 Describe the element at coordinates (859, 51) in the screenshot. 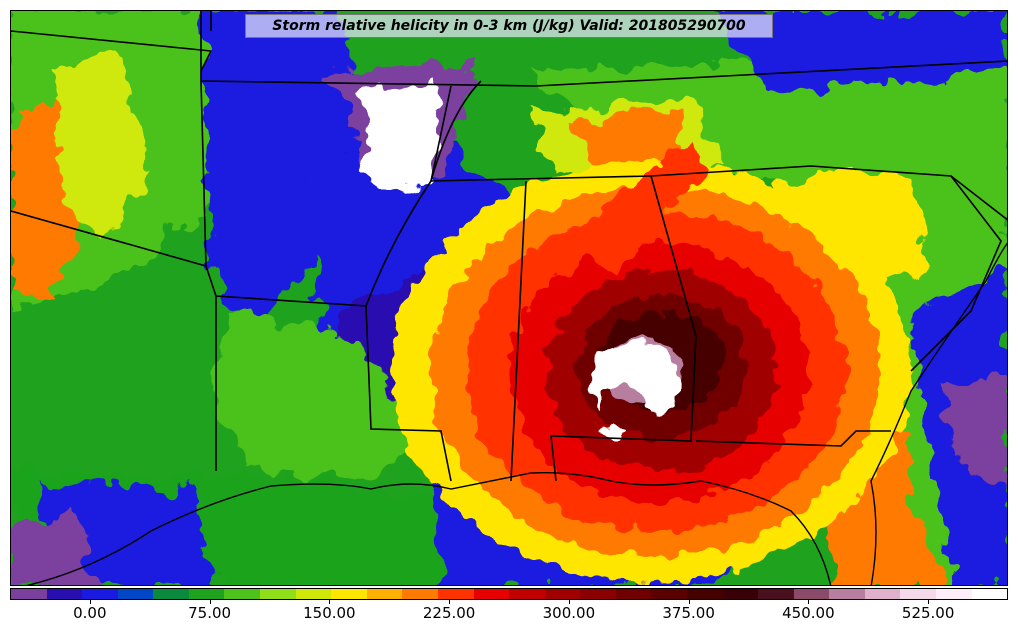

I see `field-mid-atl-blue` at that location.